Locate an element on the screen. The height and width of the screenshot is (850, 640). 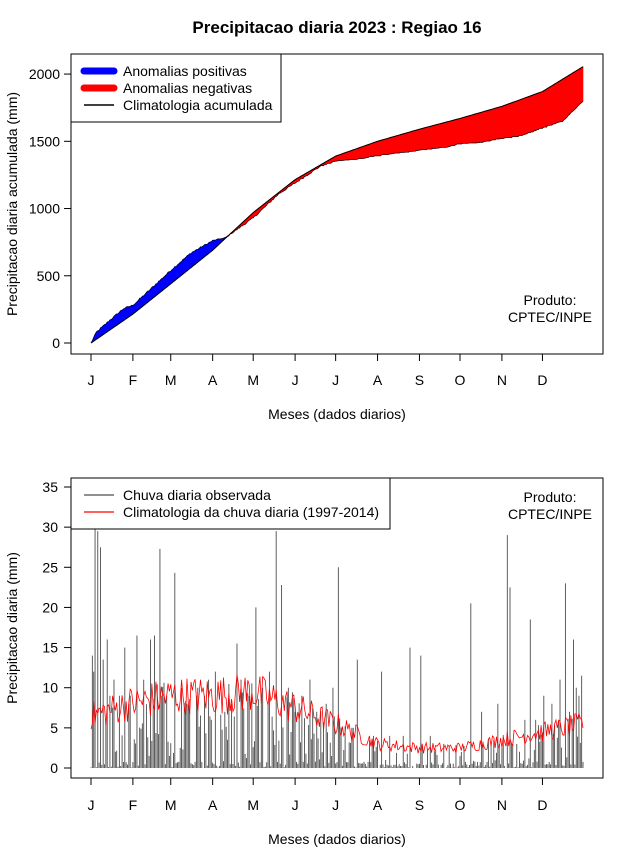
y-tick-label: 25 is located at coordinates (50, 567).